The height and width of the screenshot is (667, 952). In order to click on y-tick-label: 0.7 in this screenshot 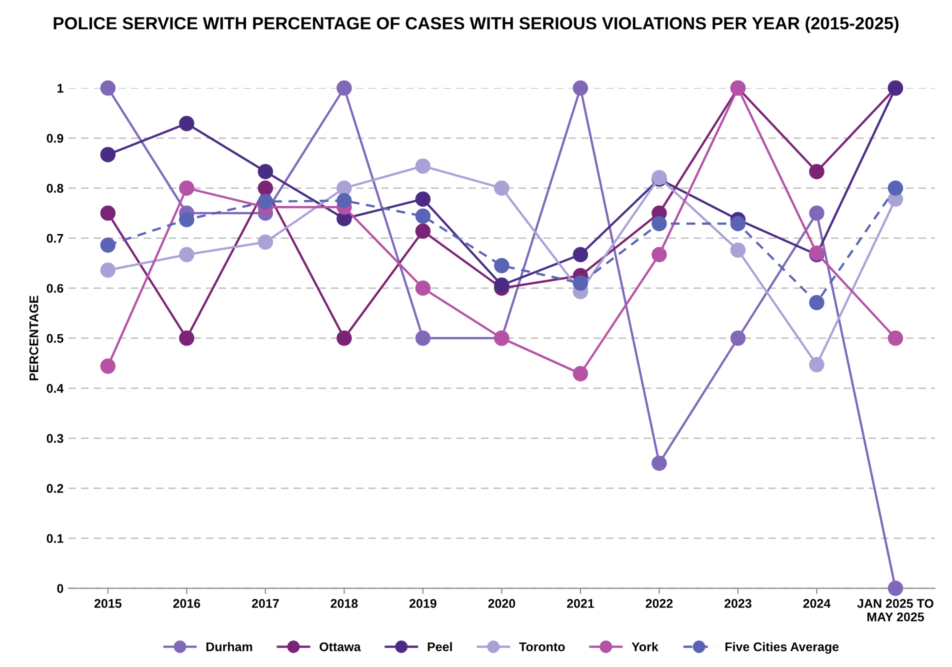, I will do `click(55, 238)`.